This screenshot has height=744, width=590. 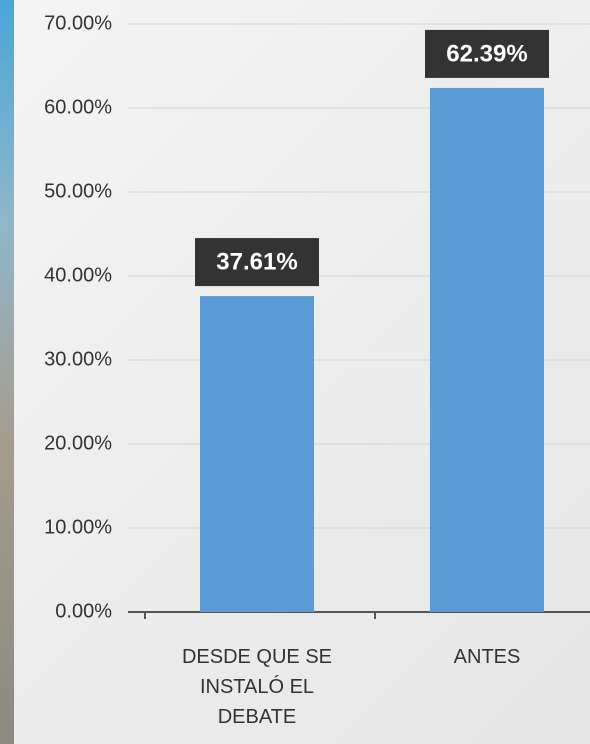 What do you see at coordinates (257, 687) in the screenshot?
I see `x-tick-label: DESDE QUE SE INSTALÓ EL DEBATE` at bounding box center [257, 687].